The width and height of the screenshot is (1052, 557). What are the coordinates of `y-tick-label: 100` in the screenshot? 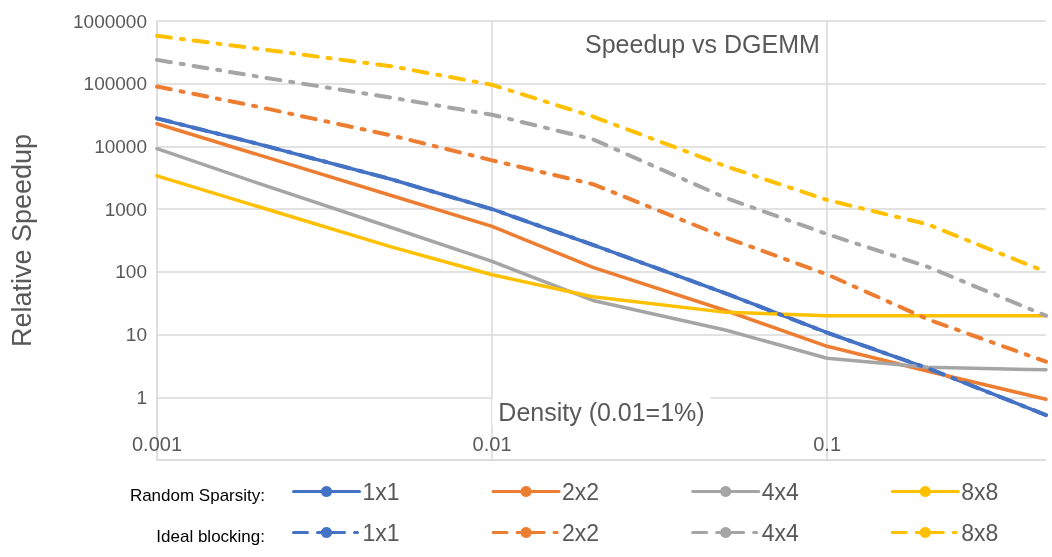 It's located at (131, 272).